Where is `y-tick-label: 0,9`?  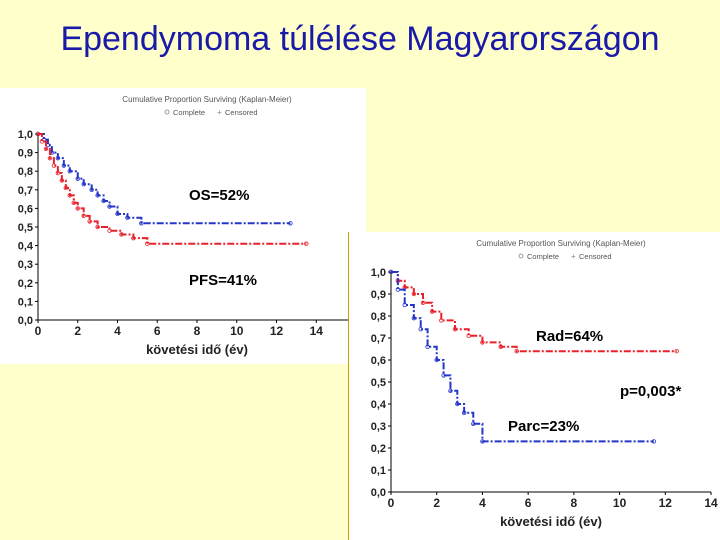
y-tick-label: 0,9 is located at coordinates (378, 295).